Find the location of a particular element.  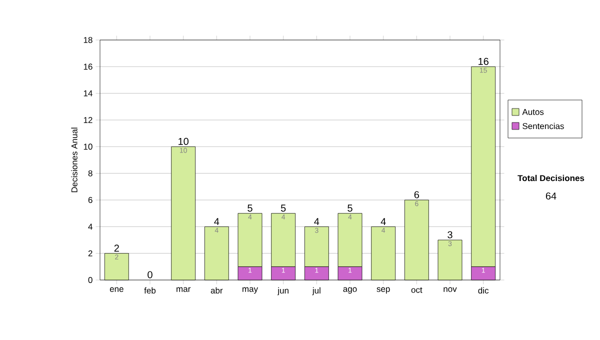

x-tick-label: jun is located at coordinates (282, 291).